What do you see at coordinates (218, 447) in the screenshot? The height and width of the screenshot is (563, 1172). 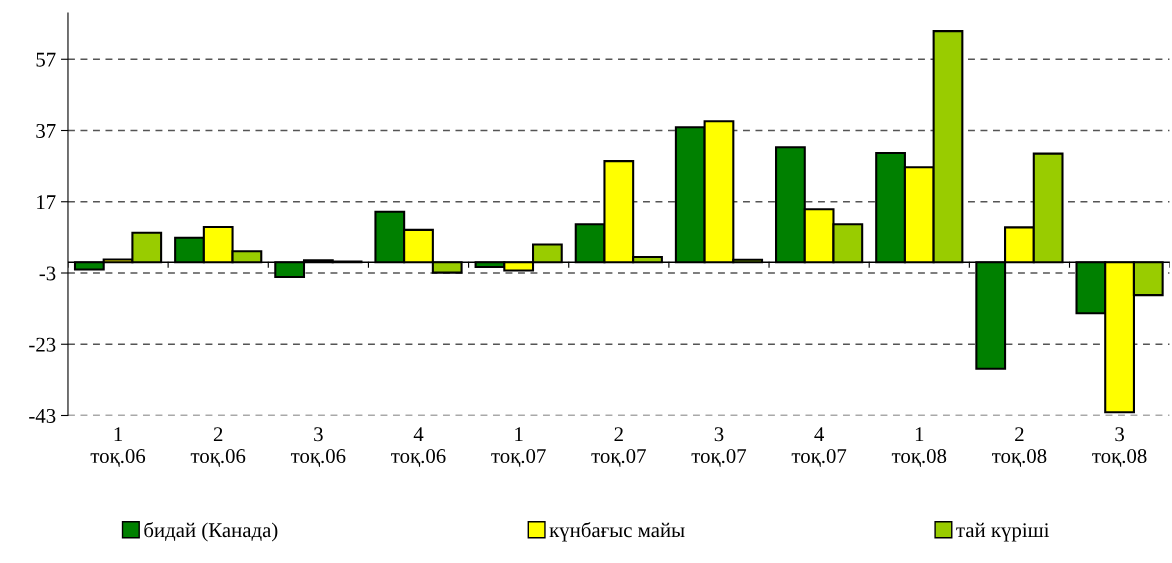 I see `x-tick-label: 2 тоқ.06` at bounding box center [218, 447].